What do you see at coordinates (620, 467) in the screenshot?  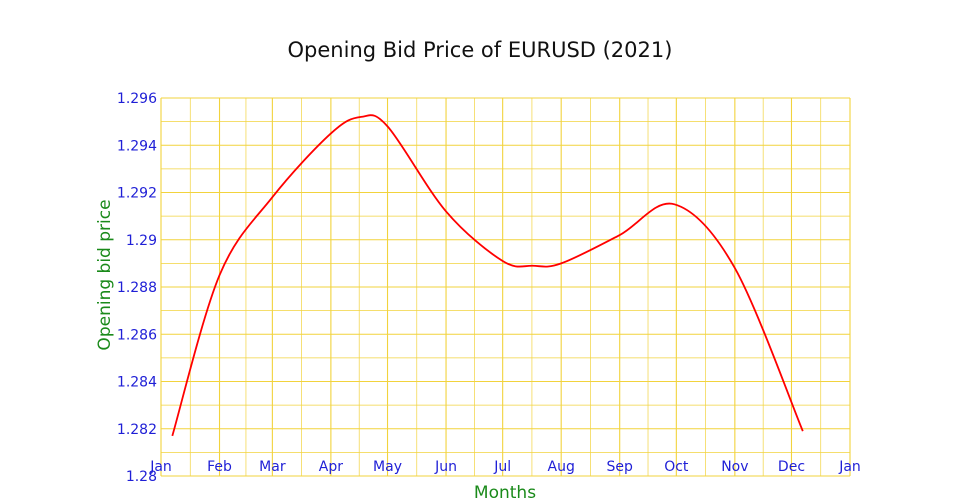 I see `x-tick-label: Sep` at bounding box center [620, 467].